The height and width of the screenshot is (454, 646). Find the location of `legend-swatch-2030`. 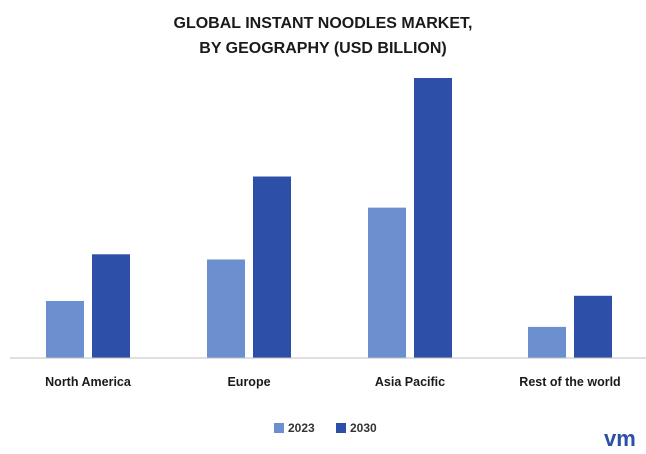

legend-swatch-2030 is located at coordinates (341, 428).